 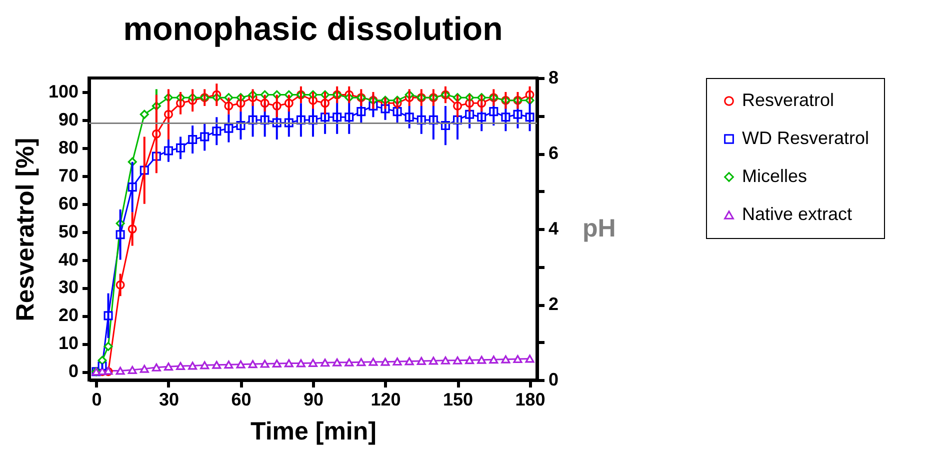 What do you see at coordinates (553, 153) in the screenshot?
I see `y2-tick-label: 6` at bounding box center [553, 153].